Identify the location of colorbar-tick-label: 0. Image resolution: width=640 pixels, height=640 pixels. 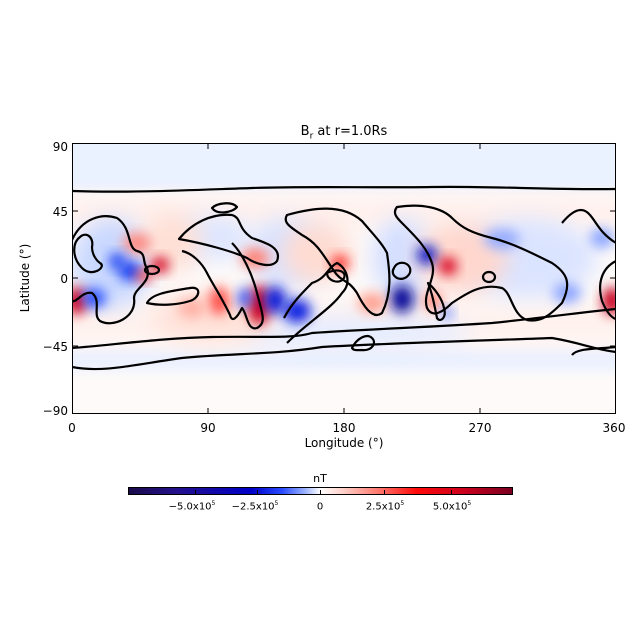
(320, 507).